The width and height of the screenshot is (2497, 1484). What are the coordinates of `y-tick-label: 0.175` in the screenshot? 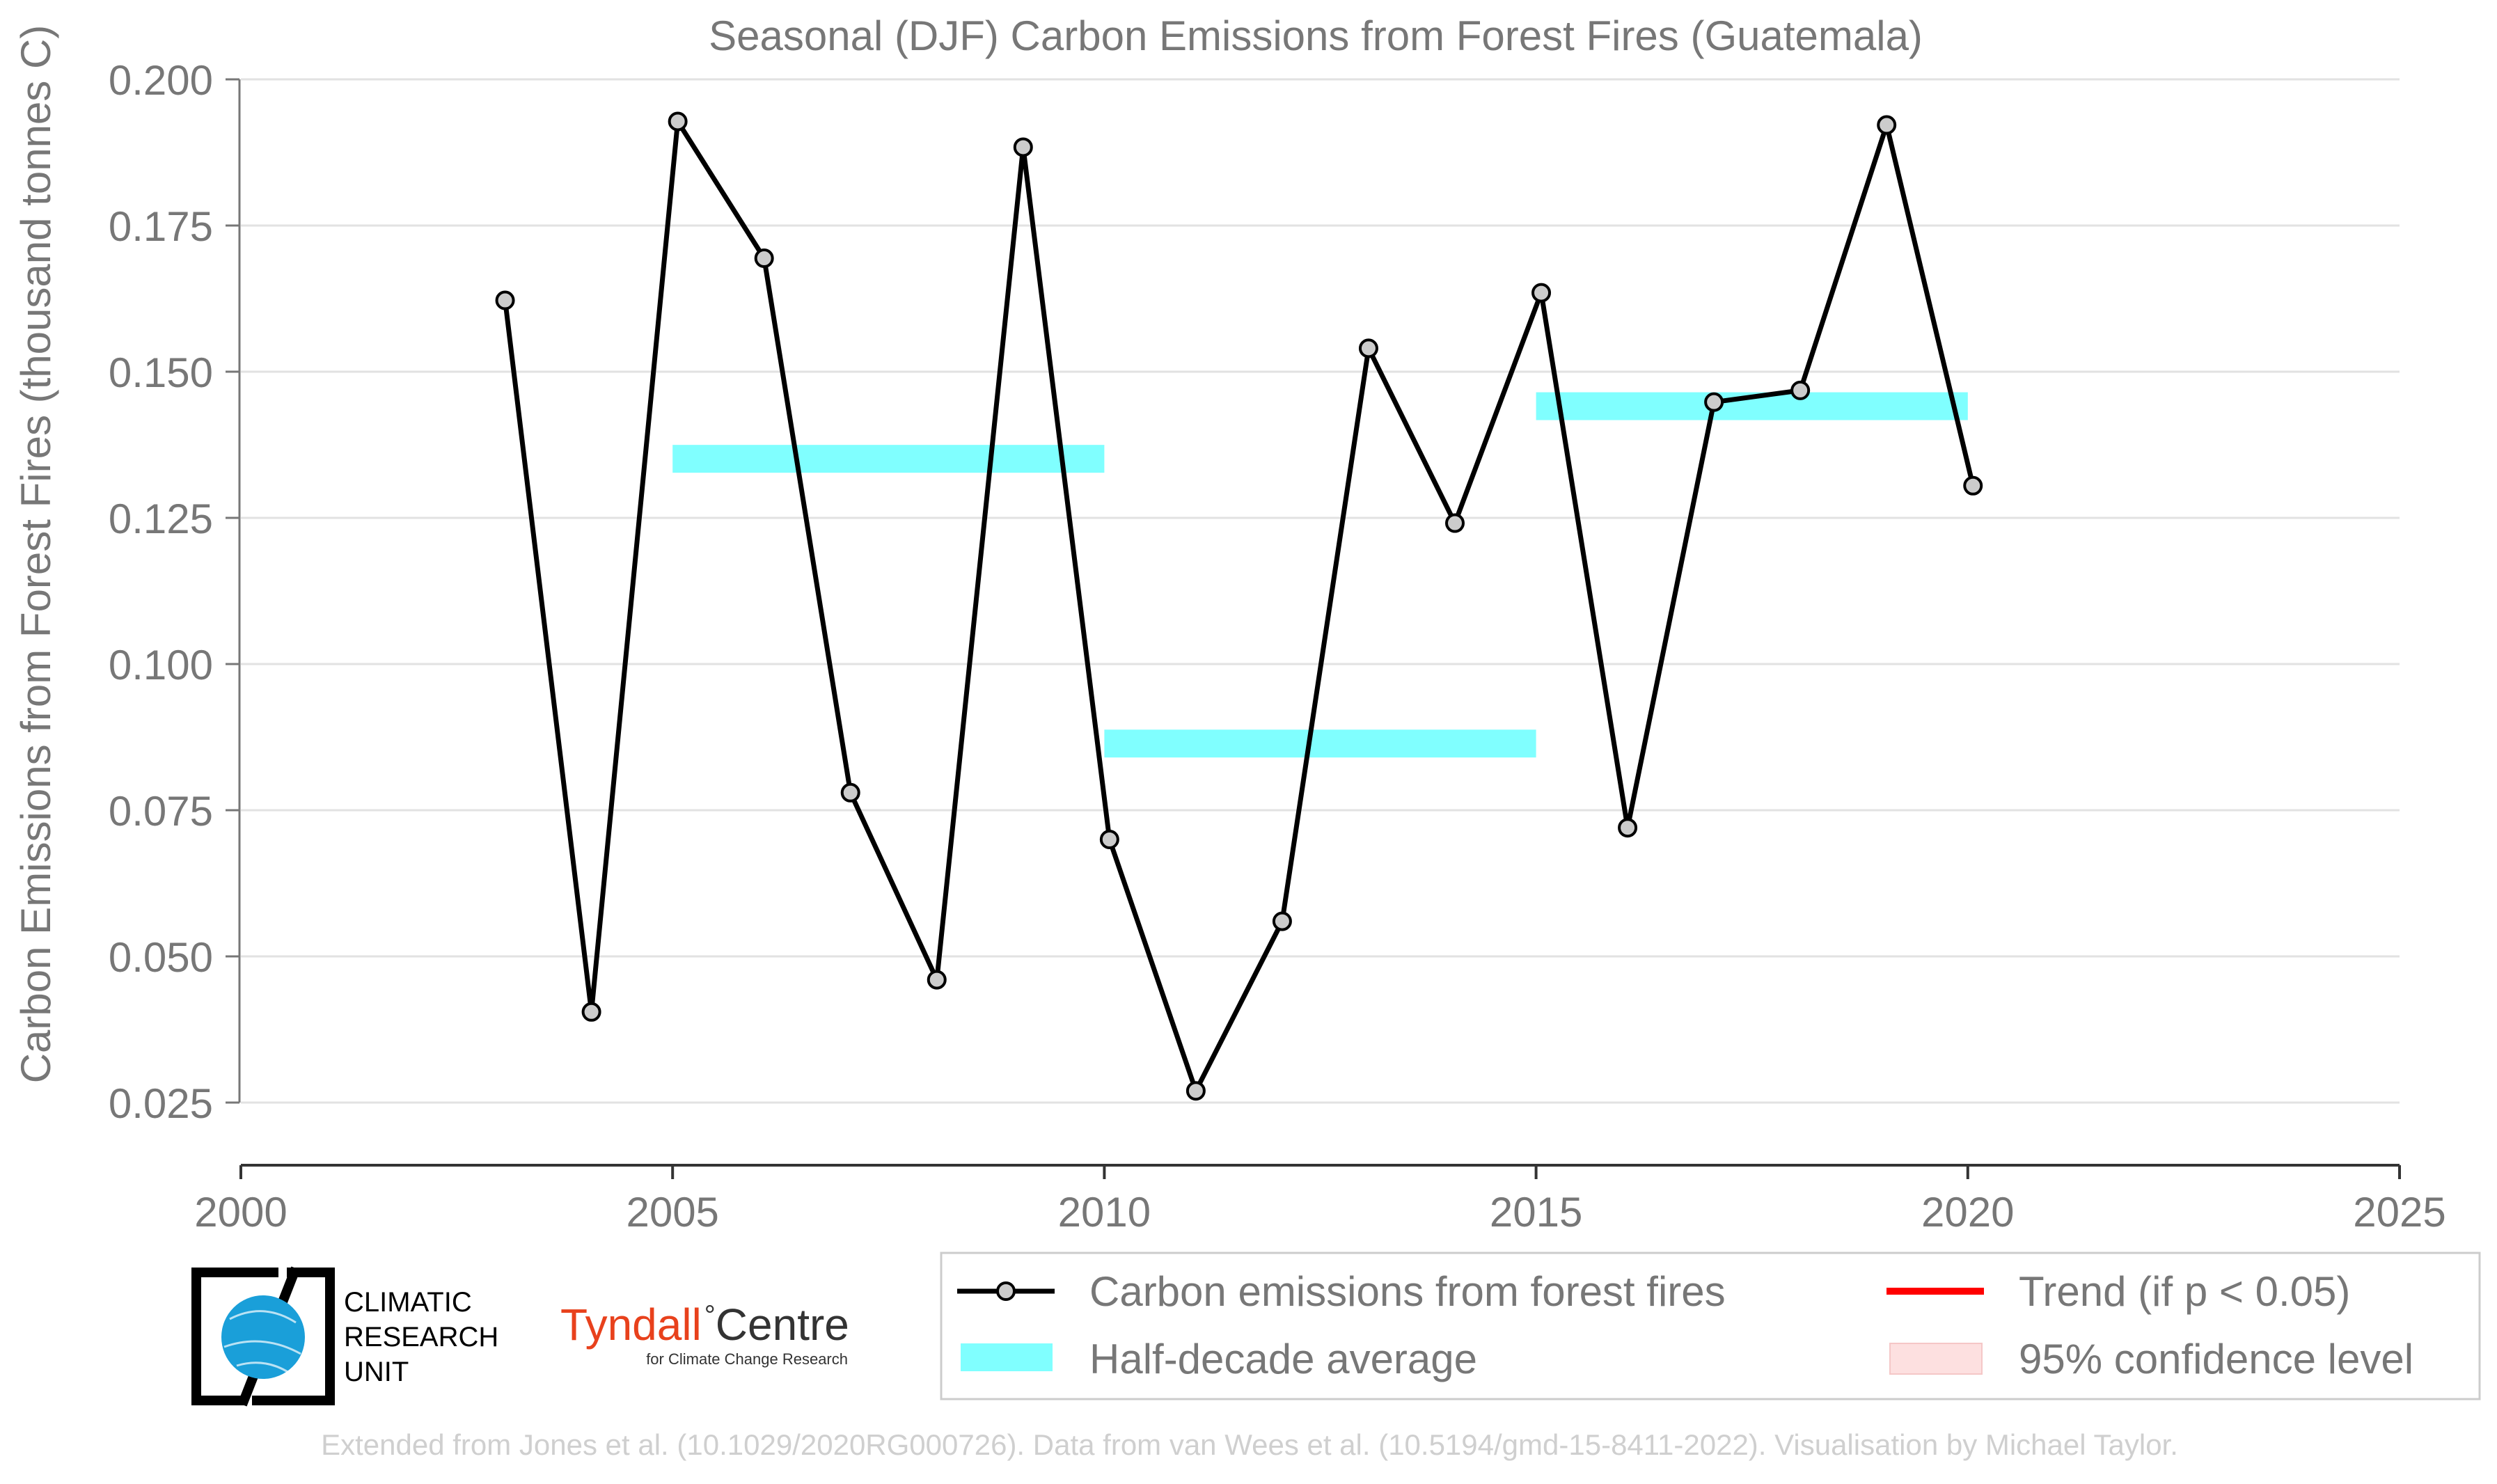 It's located at (161, 226).